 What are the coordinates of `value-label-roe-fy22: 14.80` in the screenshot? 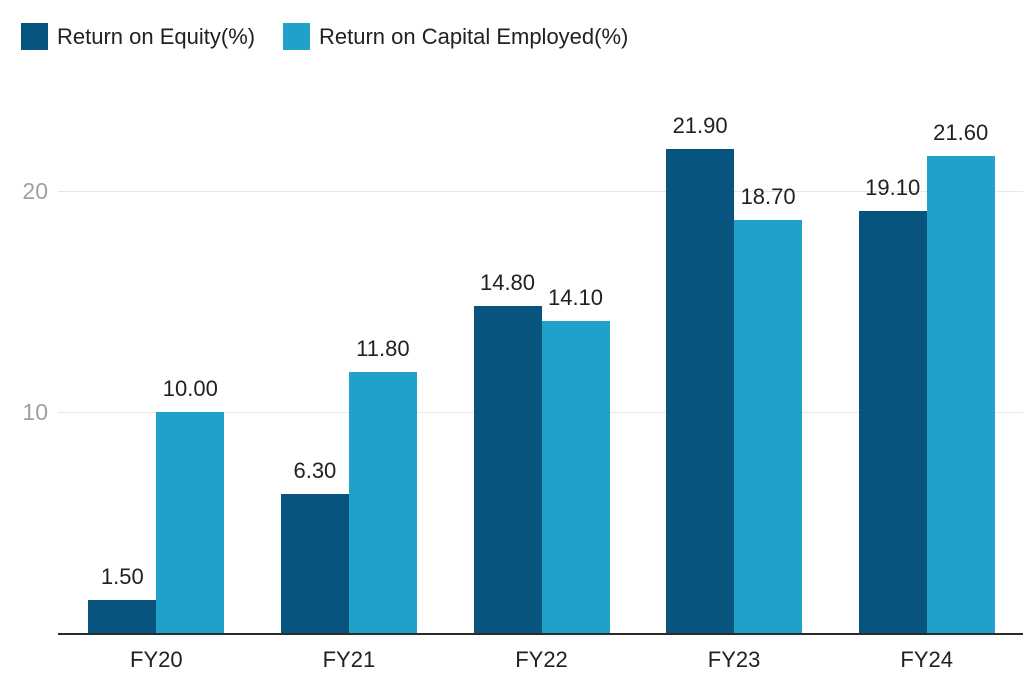 It's located at (507, 282).